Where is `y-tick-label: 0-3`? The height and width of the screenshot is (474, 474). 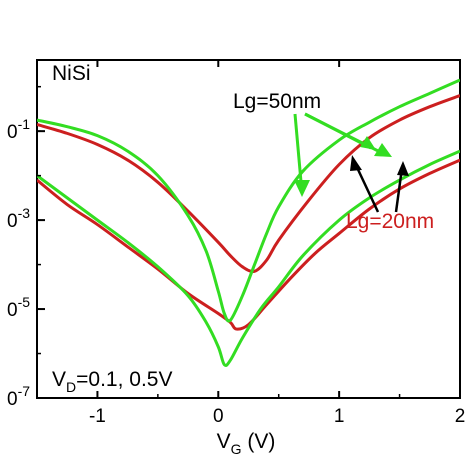 y-tick-label: 0-3 is located at coordinates (18, 218).